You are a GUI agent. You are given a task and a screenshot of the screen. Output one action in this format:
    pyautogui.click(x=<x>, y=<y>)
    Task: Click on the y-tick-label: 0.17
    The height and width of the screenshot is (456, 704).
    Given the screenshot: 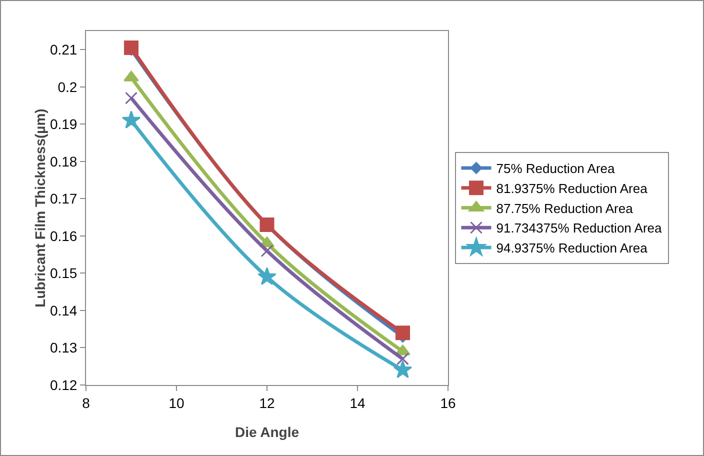 What is the action you would take?
    pyautogui.click(x=64, y=198)
    